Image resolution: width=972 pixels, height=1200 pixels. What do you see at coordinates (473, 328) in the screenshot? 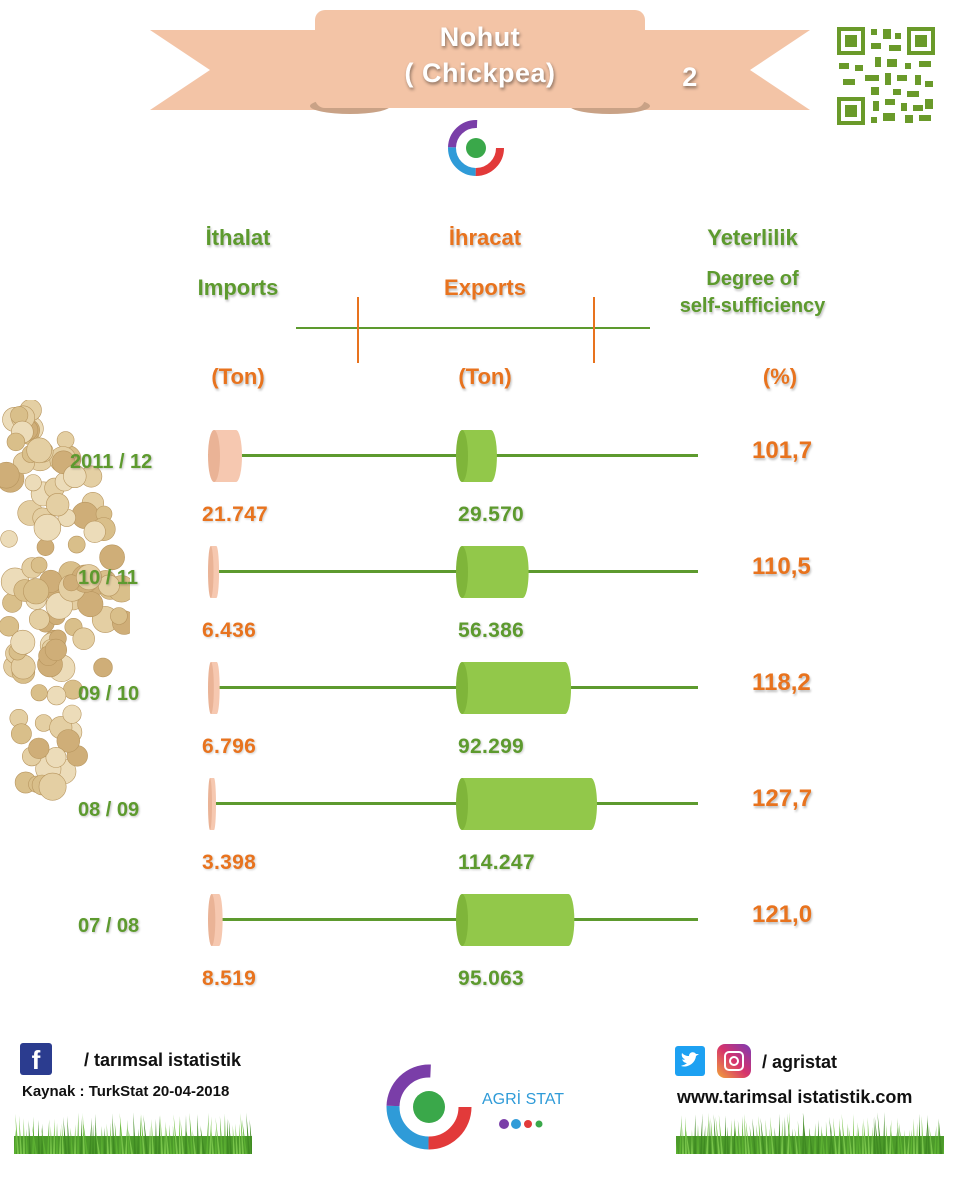
I see `header-divider` at bounding box center [473, 328].